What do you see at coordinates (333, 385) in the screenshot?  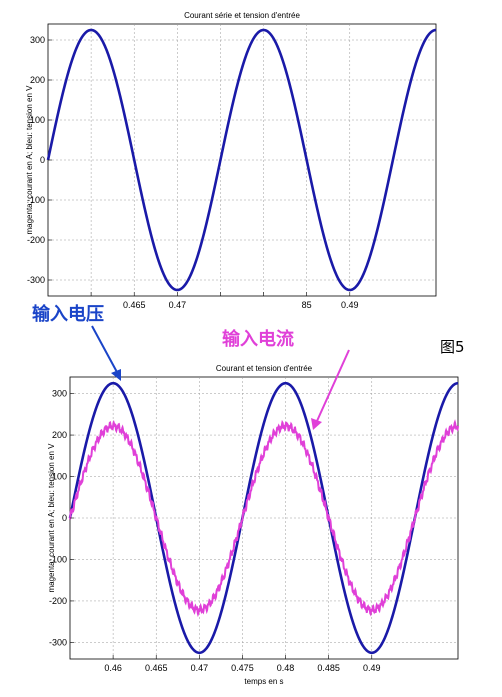 I see `current-annotation-arrow` at bounding box center [333, 385].